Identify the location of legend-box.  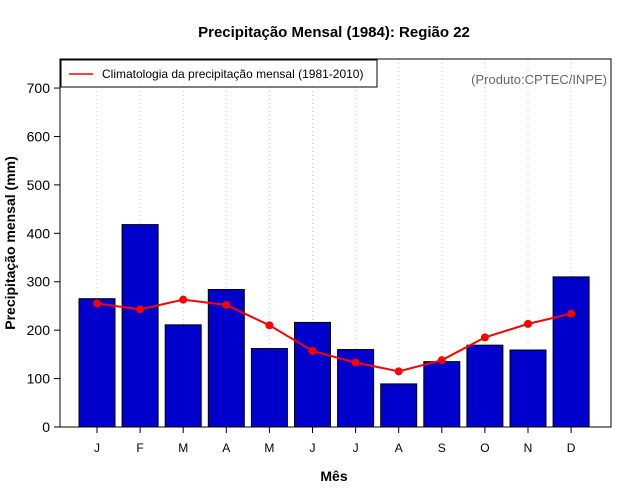
(219, 73).